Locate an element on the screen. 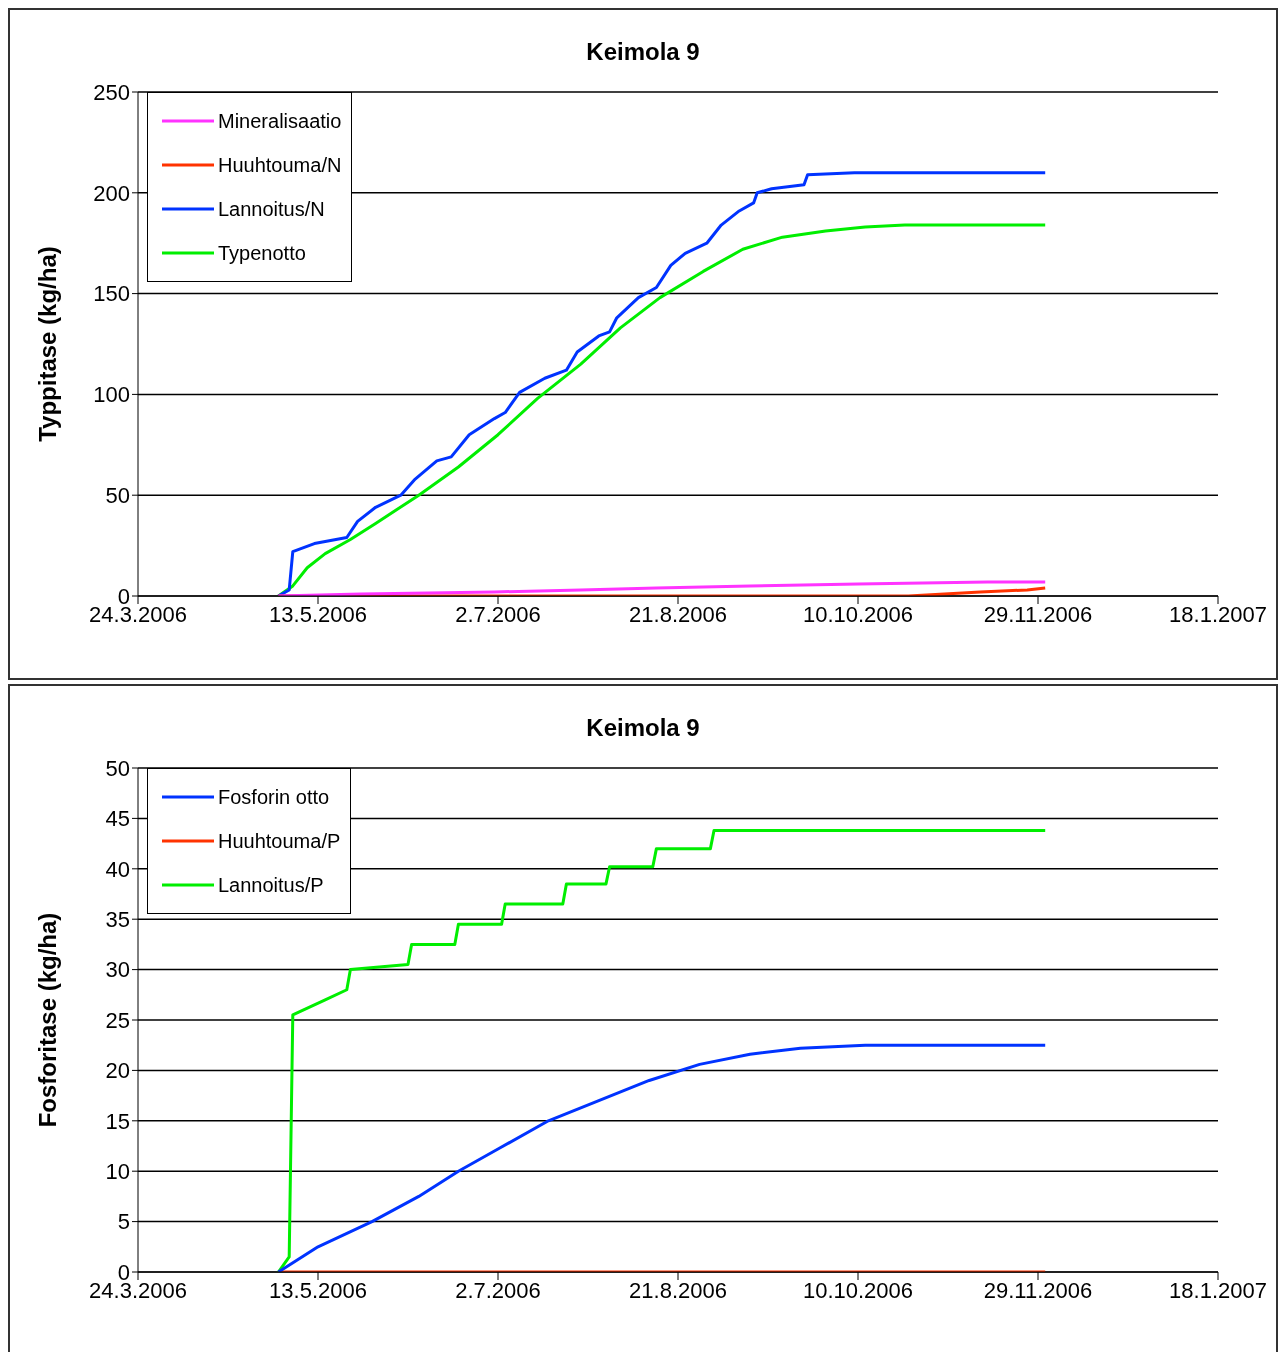 The image size is (1282, 1352). y-tick-label: 45 is located at coordinates (117, 819).